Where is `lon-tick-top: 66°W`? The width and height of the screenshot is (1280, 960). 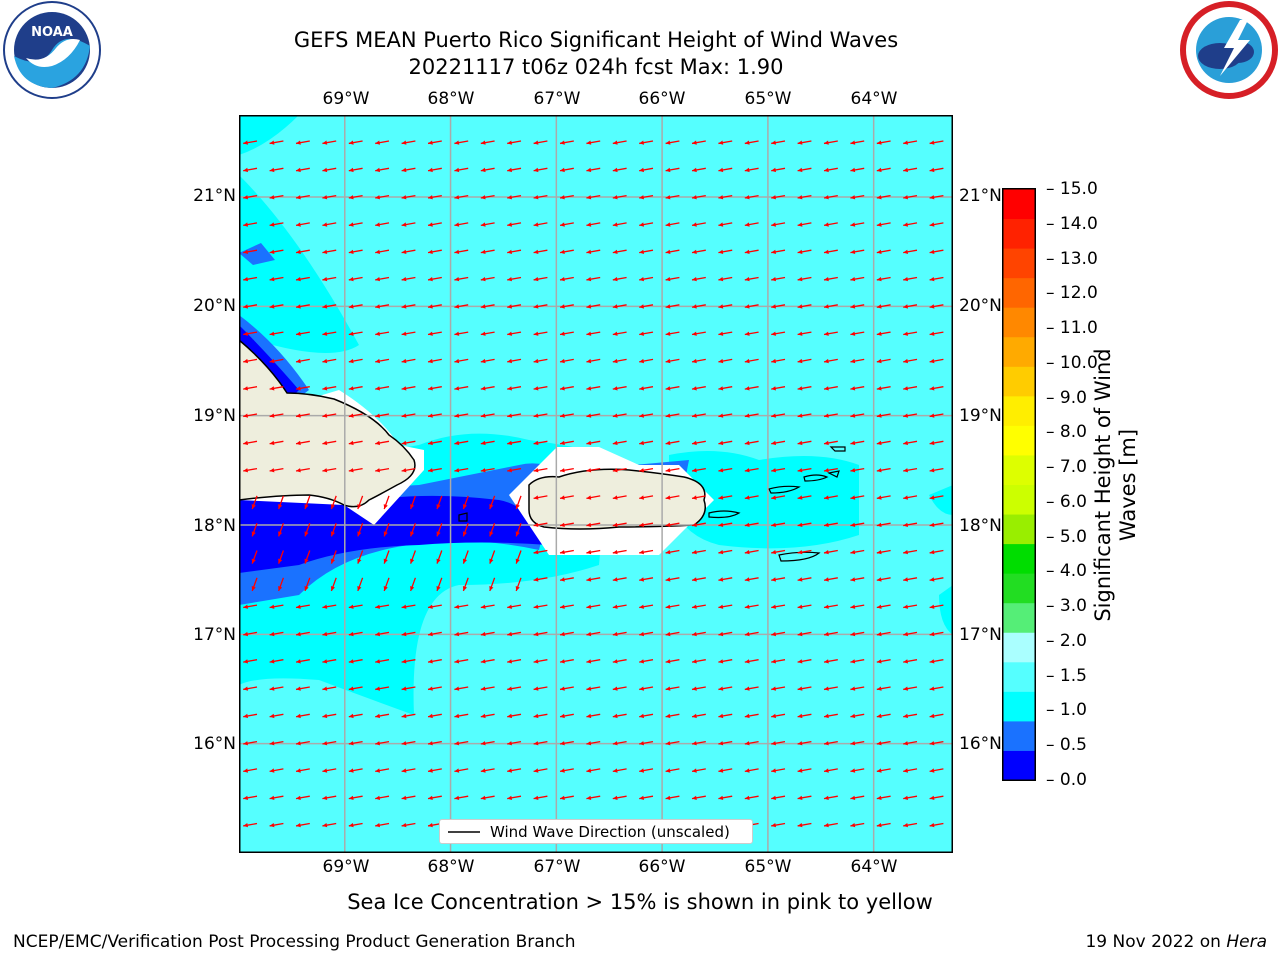
lon-tick-top: 66°W is located at coordinates (662, 99).